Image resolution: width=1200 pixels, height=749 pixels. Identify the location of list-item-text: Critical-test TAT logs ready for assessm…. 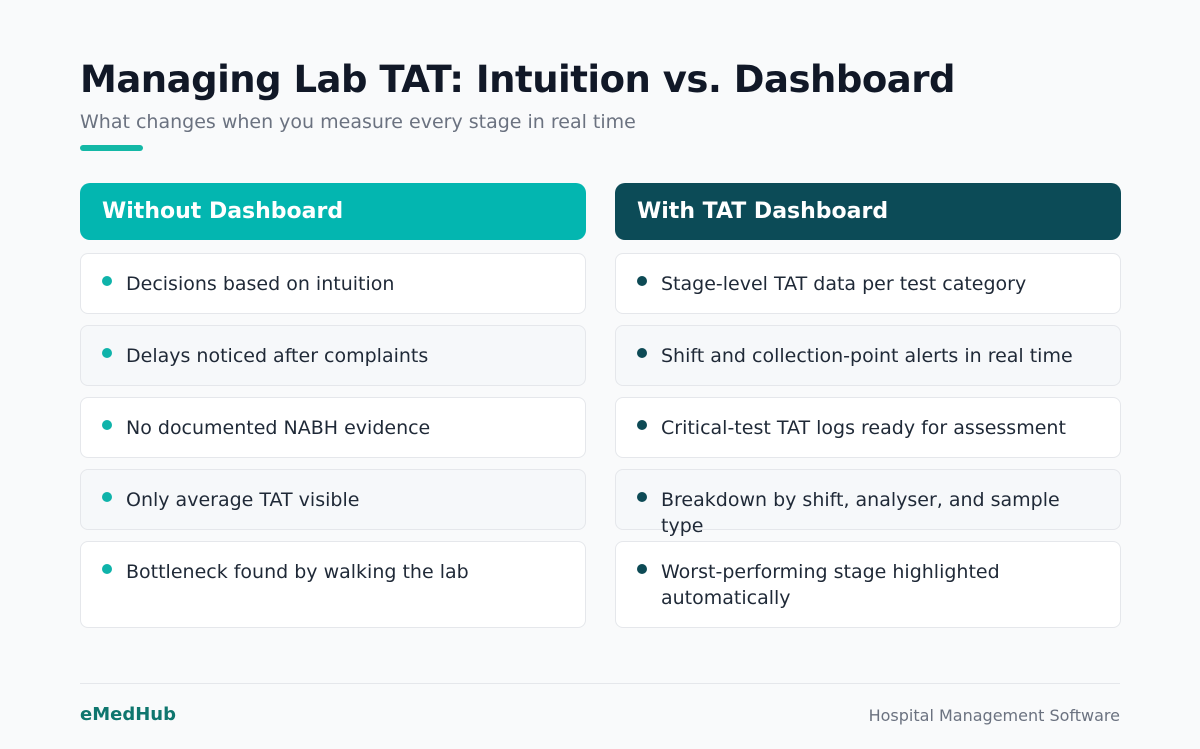
(863, 428).